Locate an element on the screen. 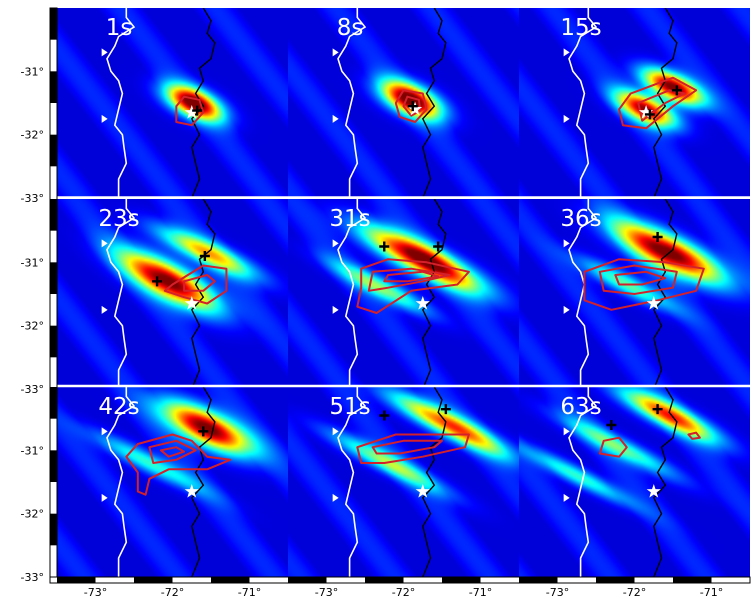 Image resolution: width=756 pixels, height=599 pixels. heatmap-51s is located at coordinates (403, 482).